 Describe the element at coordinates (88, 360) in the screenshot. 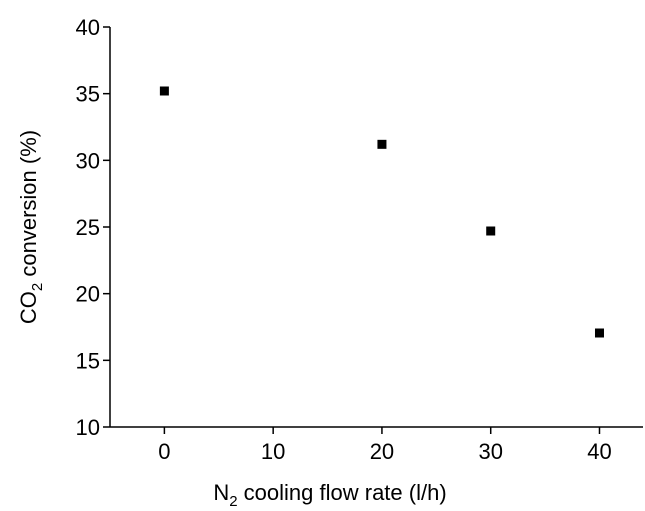

I see `y-tick-label: 15` at that location.